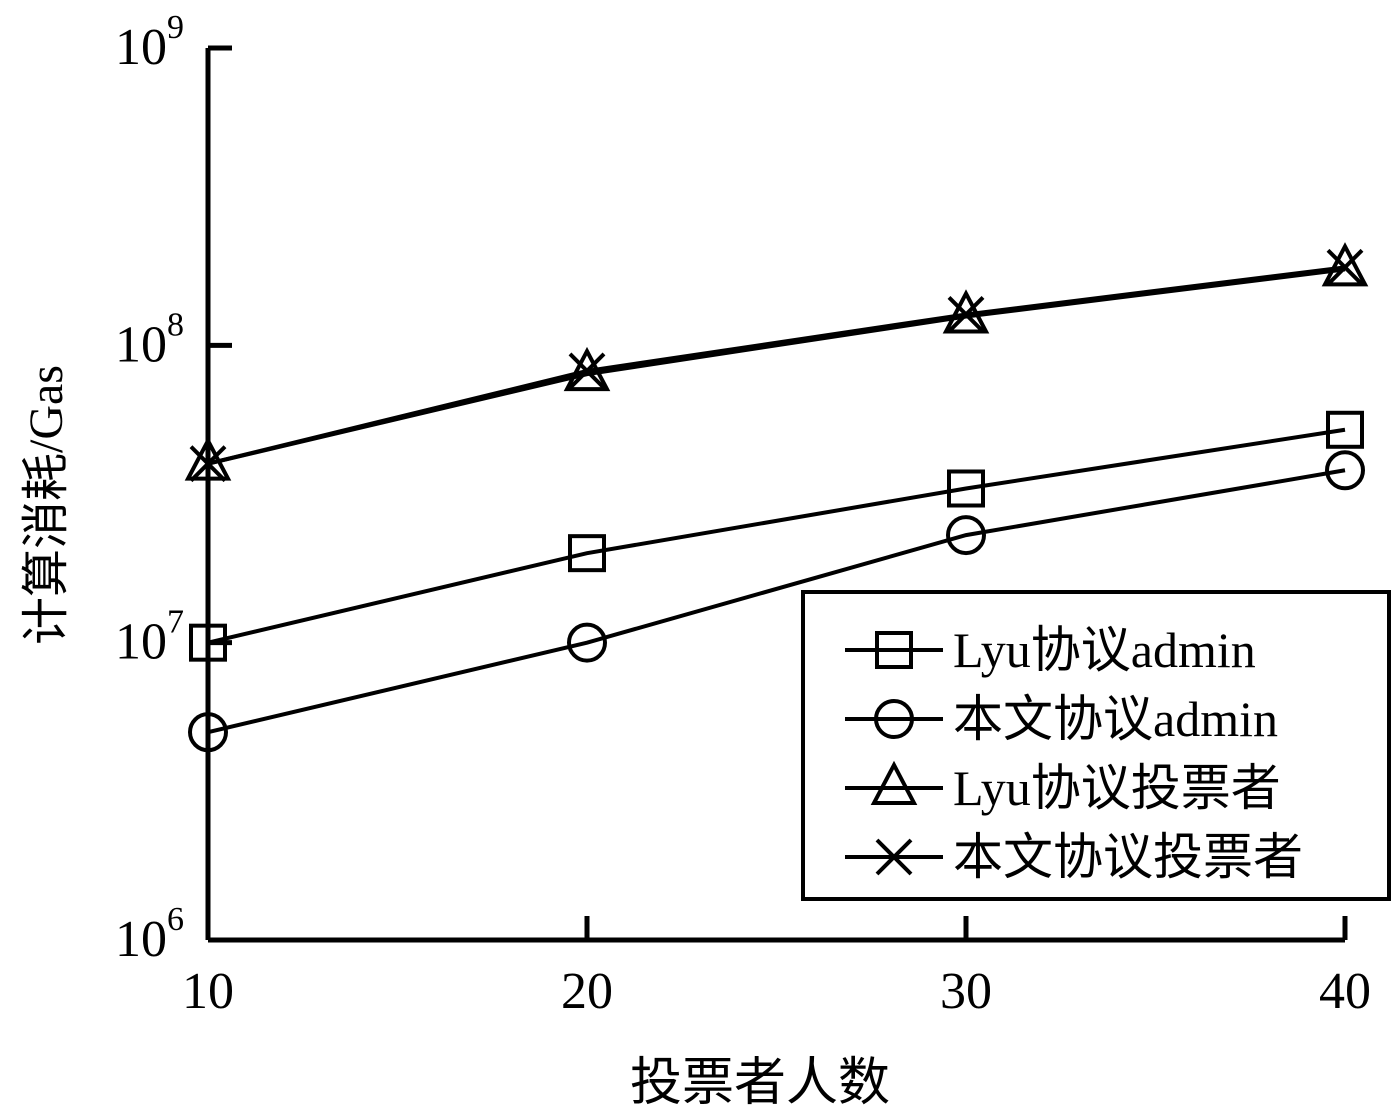  Describe the element at coordinates (1104, 650) in the screenshot. I see `legend-label-0: Lyu协议admin` at that location.